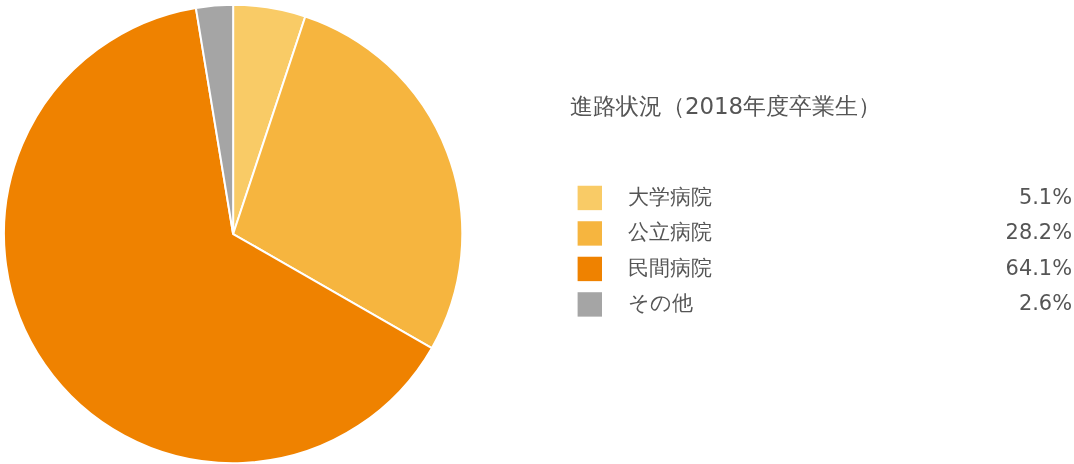 Image resolution: width=1074 pixels, height=464 pixels. I want to click on data-label: 5.1%, so click(1045, 196).